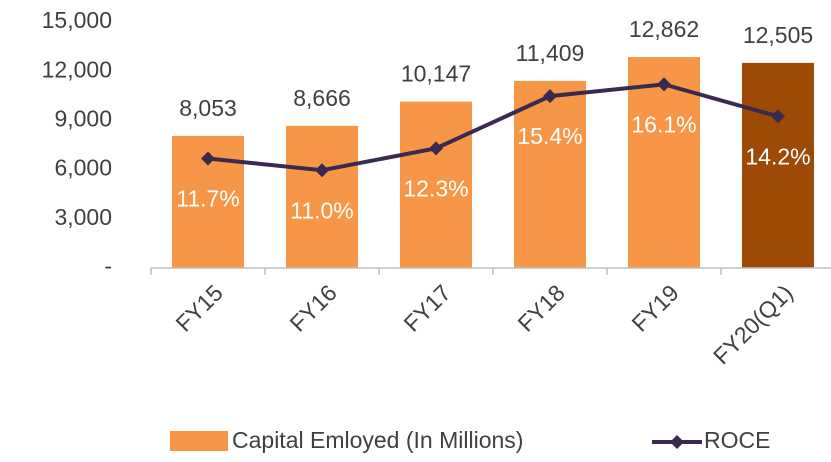 This screenshot has height=462, width=831. Describe the element at coordinates (322, 210) in the screenshot. I see `line-value-label: 11.0%` at that location.